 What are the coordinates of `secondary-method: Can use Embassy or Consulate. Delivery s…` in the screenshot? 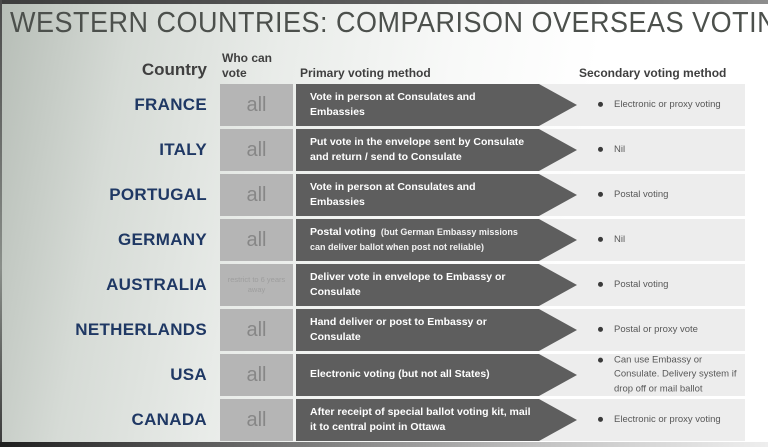 It's located at (670, 375).